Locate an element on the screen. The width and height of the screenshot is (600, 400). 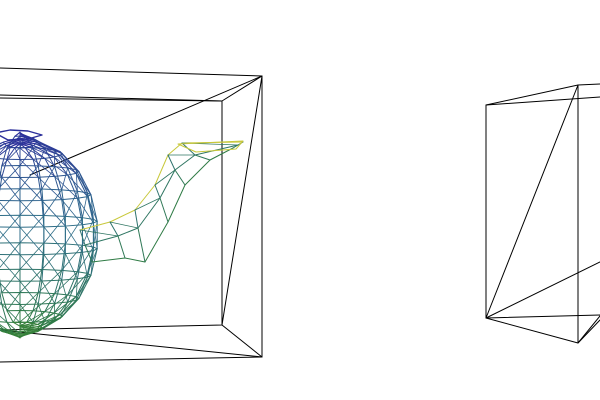
spout-diagonal-edge is located at coordinates (165, 177).